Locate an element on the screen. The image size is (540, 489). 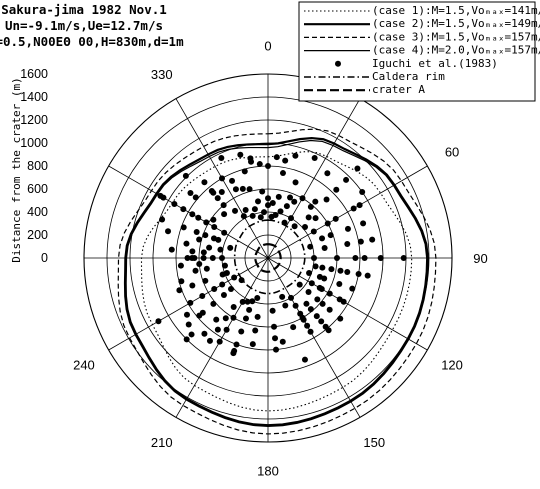
angle-label: 0 is located at coordinates (267, 45).